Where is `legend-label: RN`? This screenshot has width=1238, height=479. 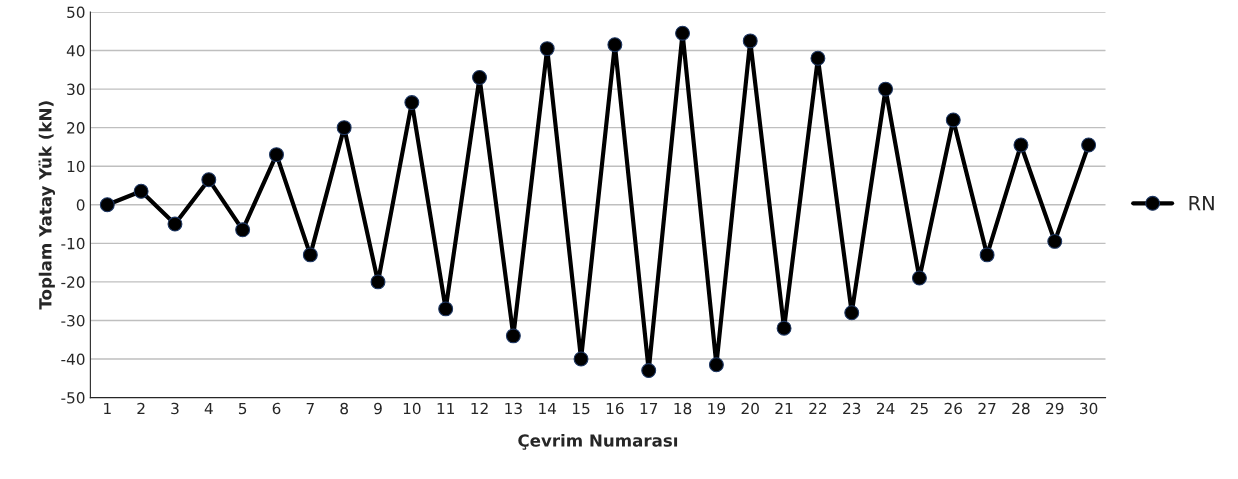
legend-label: RN is located at coordinates (1201, 203).